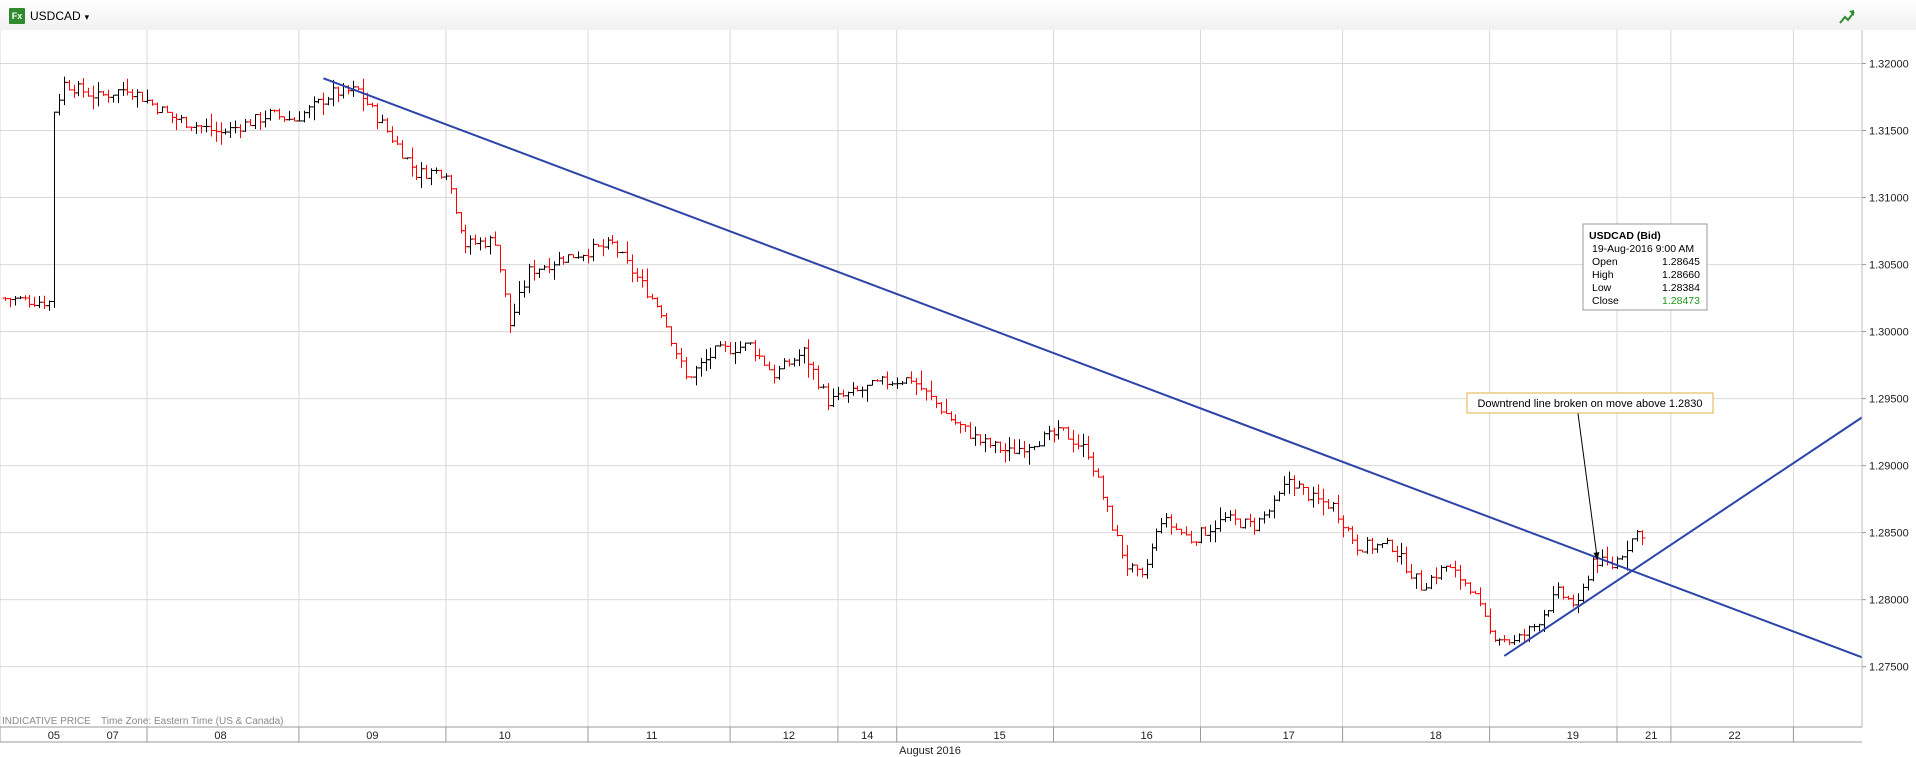 The width and height of the screenshot is (1916, 757). What do you see at coordinates (54, 736) in the screenshot?
I see `x-tick-label: 05` at bounding box center [54, 736].